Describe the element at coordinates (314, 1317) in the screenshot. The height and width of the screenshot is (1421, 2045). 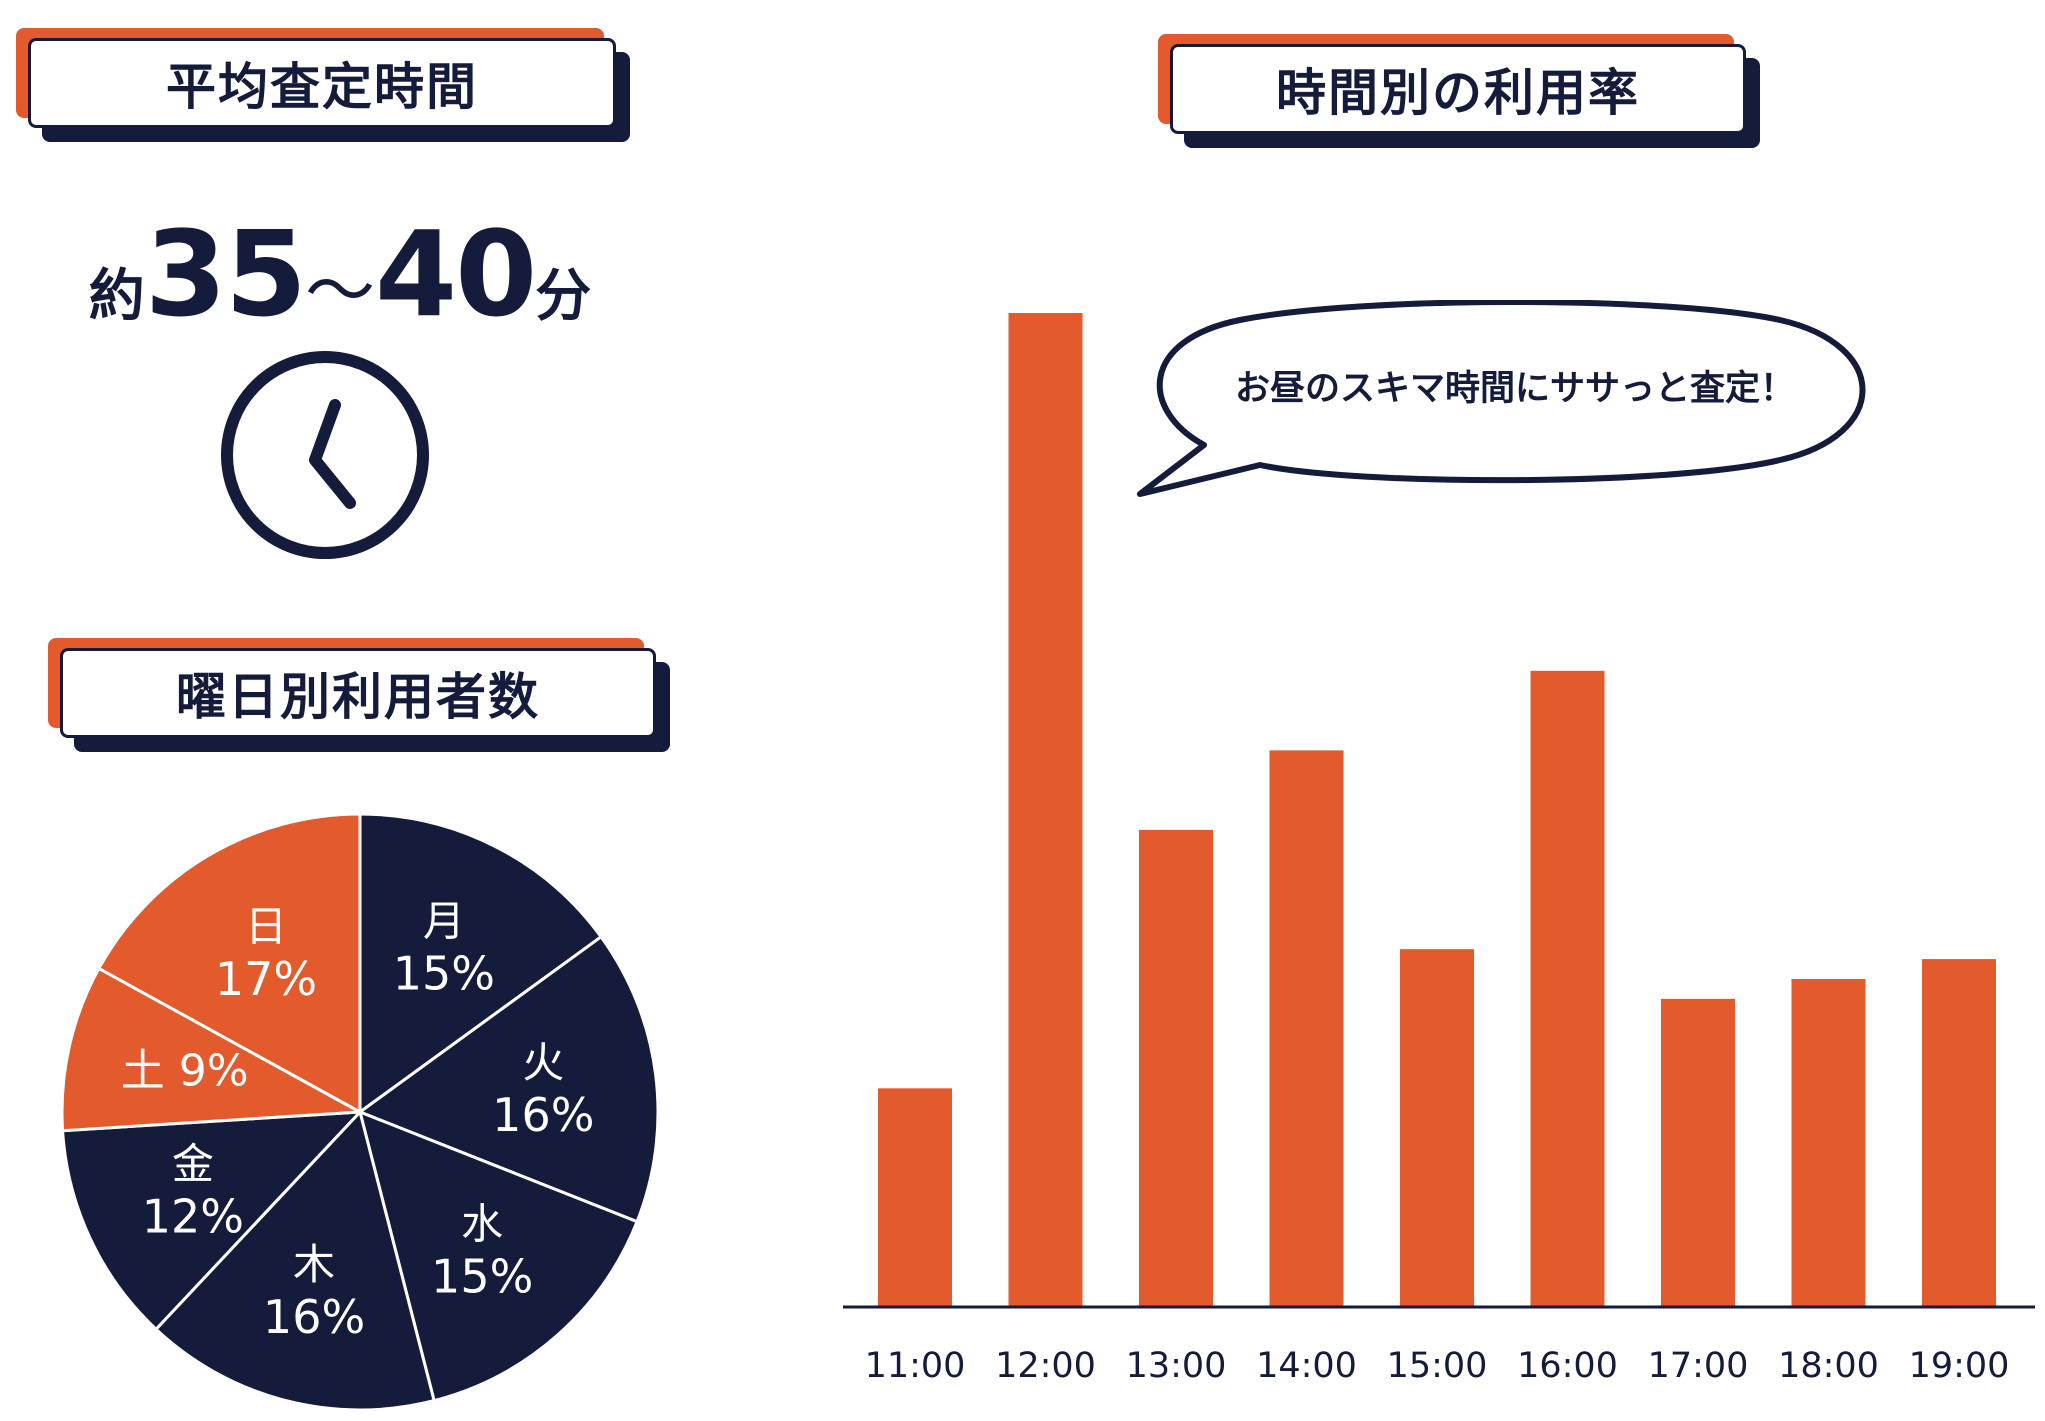
I see `pie-value-3: 16%` at that location.